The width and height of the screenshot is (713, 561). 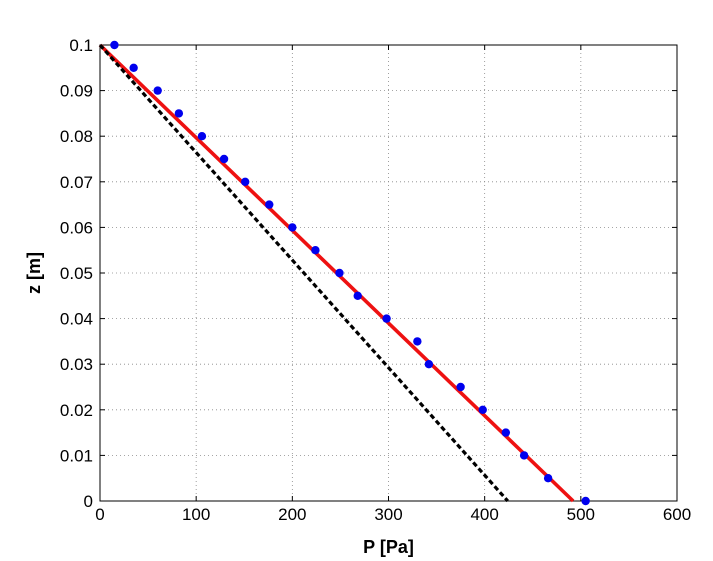 What do you see at coordinates (388, 514) in the screenshot?
I see `x-tick-label: 300` at bounding box center [388, 514].